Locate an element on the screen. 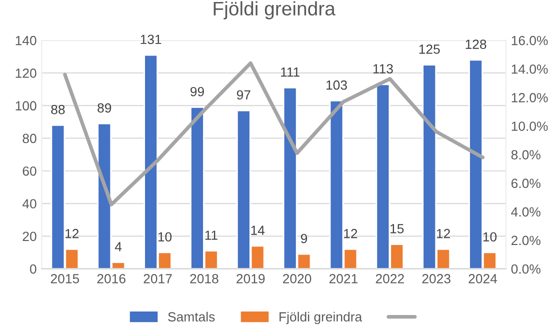 This screenshot has width=556, height=336. y-tick-label: 0 is located at coordinates (33, 269).